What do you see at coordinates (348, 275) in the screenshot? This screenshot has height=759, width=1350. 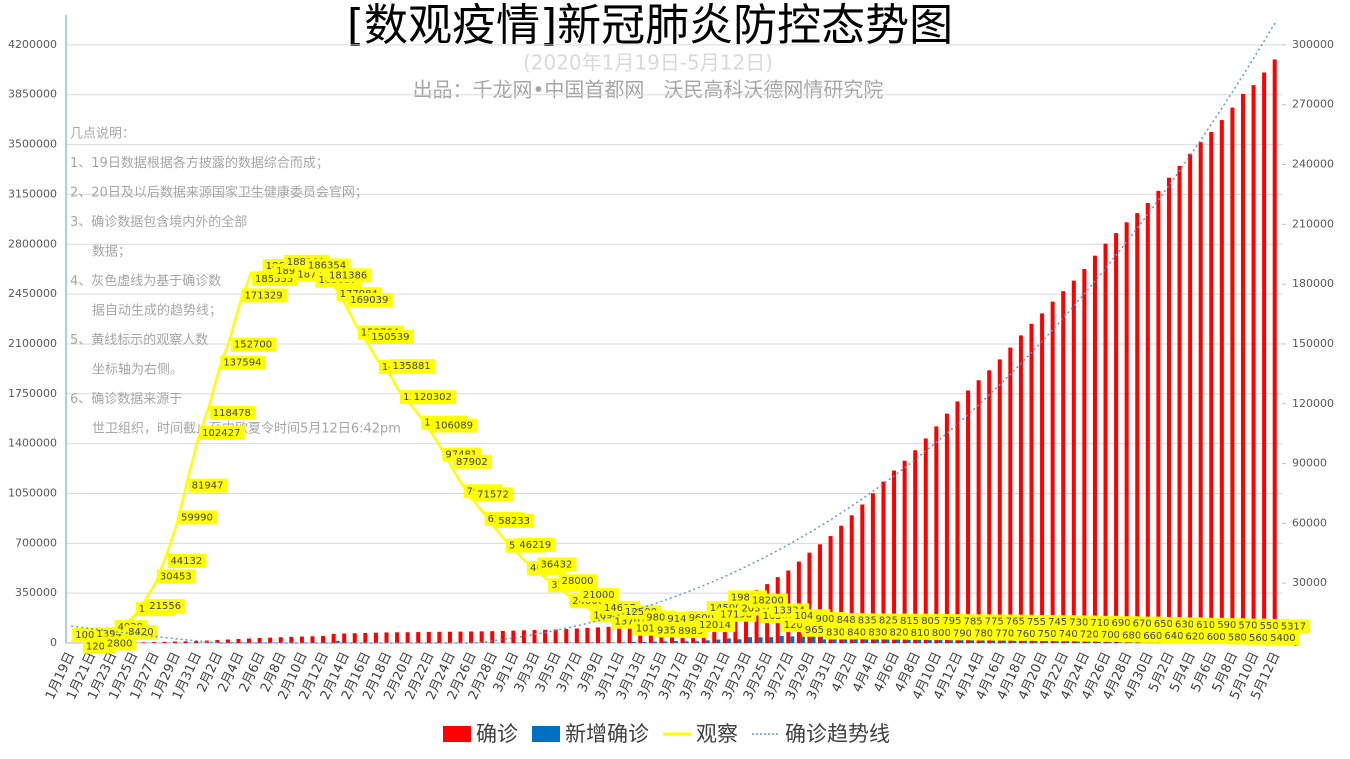 I see `data-label: 181386` at bounding box center [348, 275].